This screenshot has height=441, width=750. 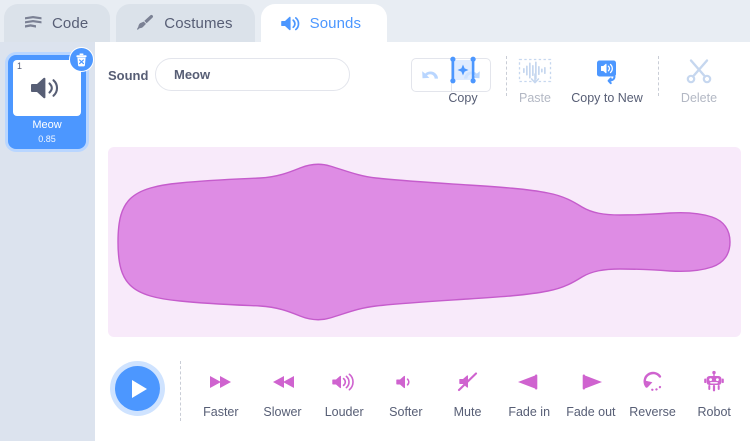 What do you see at coordinates (47, 139) in the screenshot?
I see `sound-item-duration: 0.85` at bounding box center [47, 139].